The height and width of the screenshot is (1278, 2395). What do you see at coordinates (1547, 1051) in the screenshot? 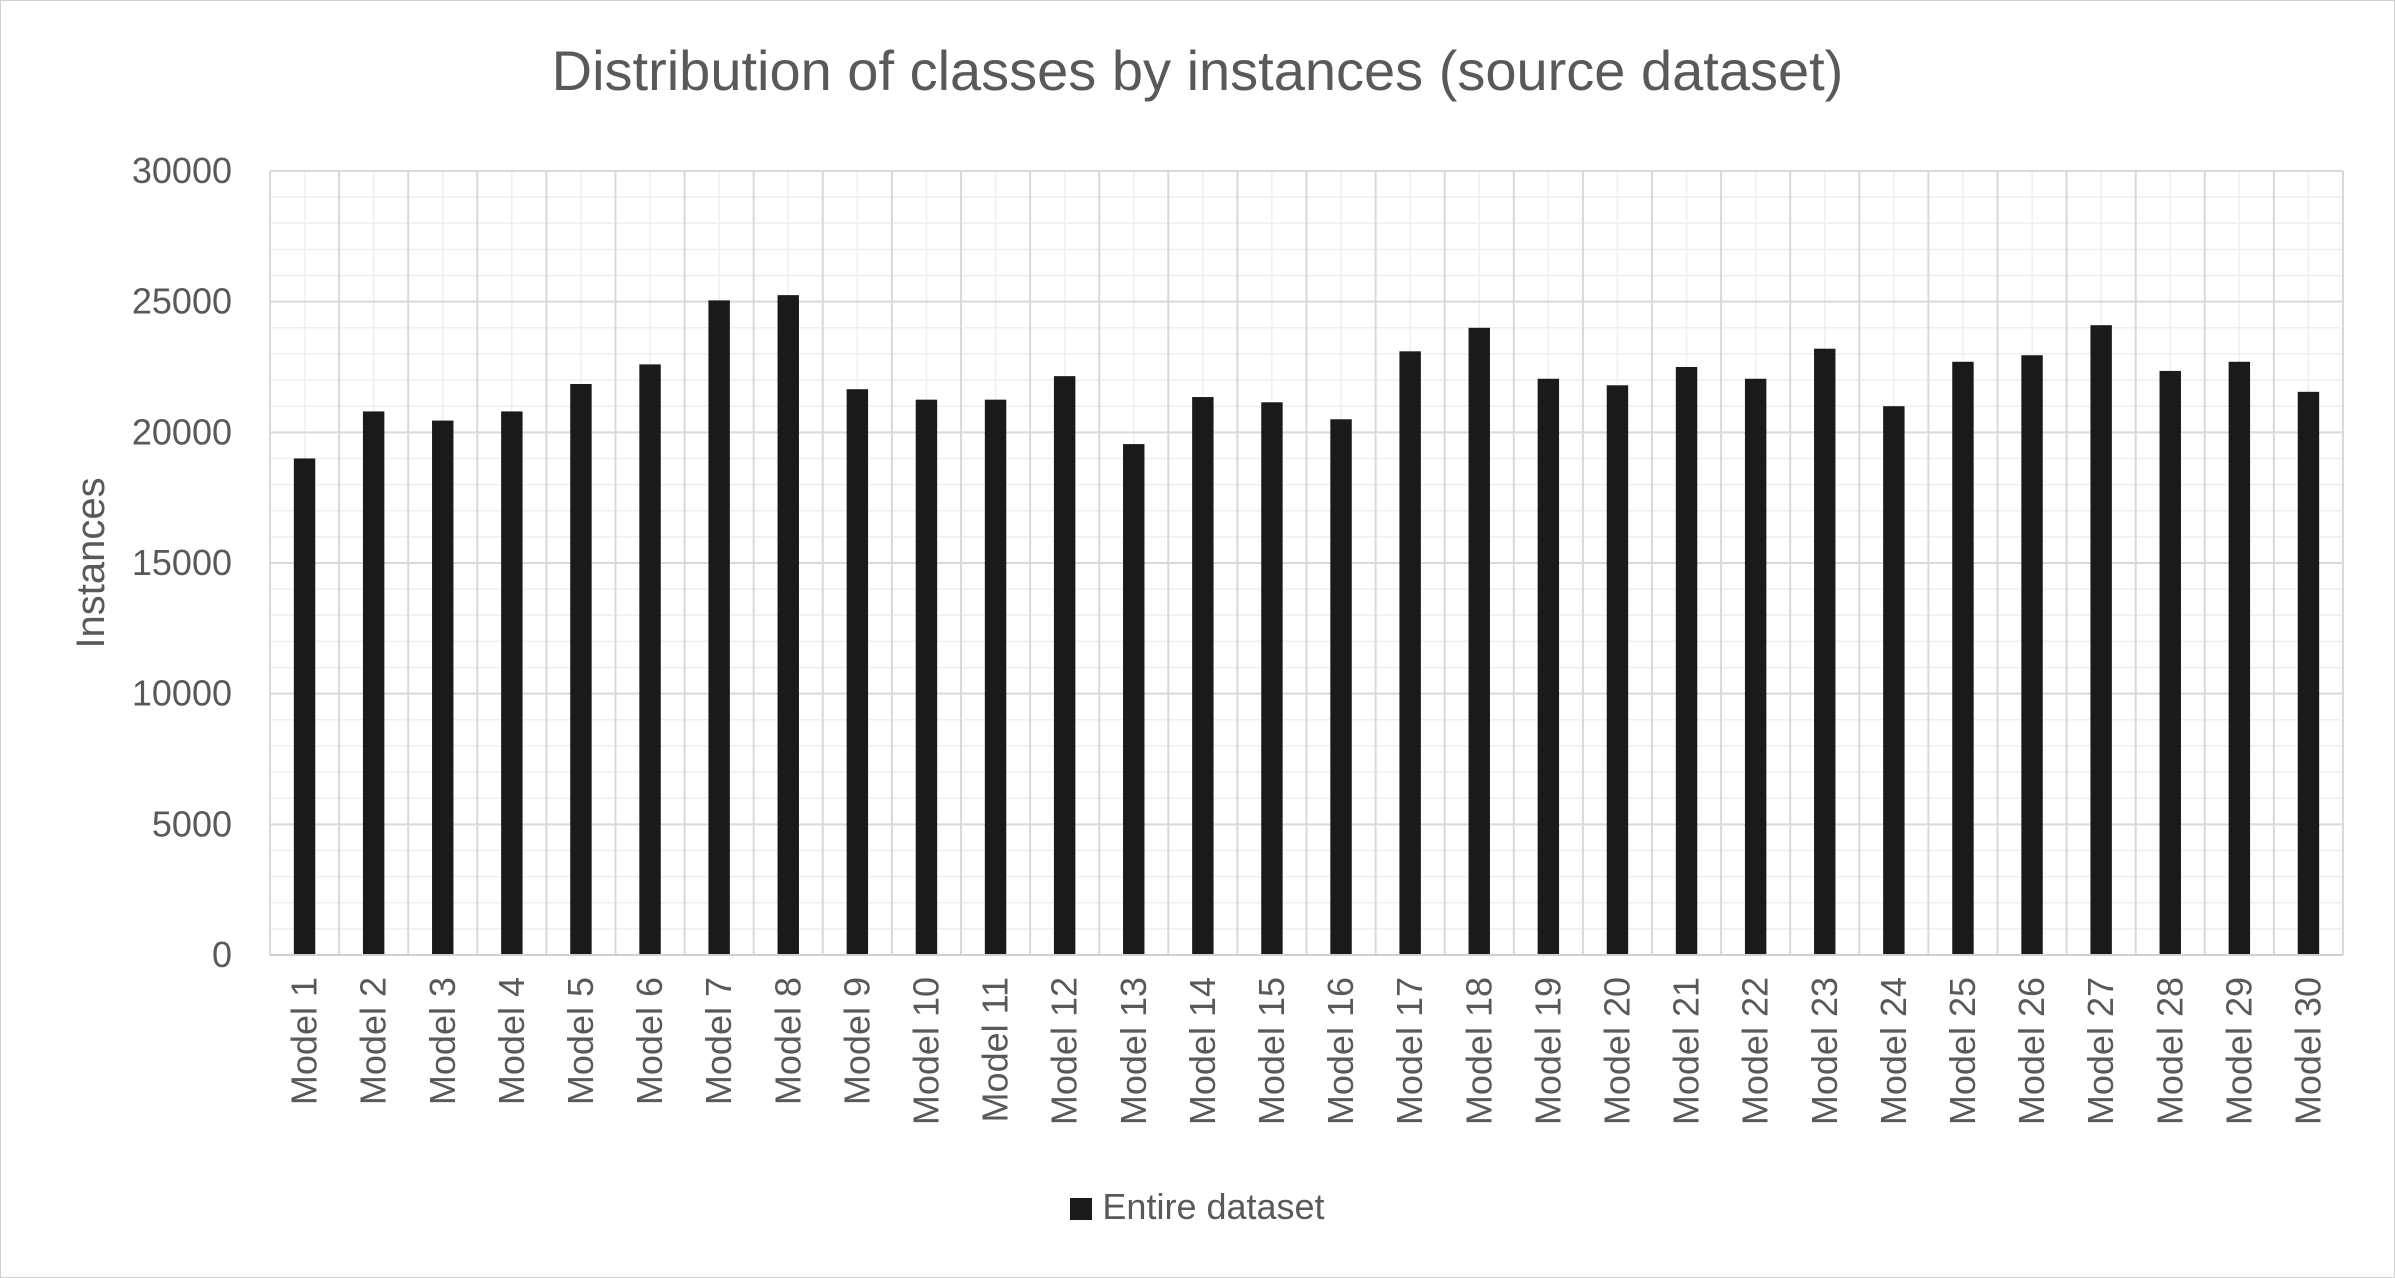
I see `x-tick-label: Model 19` at bounding box center [1547, 1051].